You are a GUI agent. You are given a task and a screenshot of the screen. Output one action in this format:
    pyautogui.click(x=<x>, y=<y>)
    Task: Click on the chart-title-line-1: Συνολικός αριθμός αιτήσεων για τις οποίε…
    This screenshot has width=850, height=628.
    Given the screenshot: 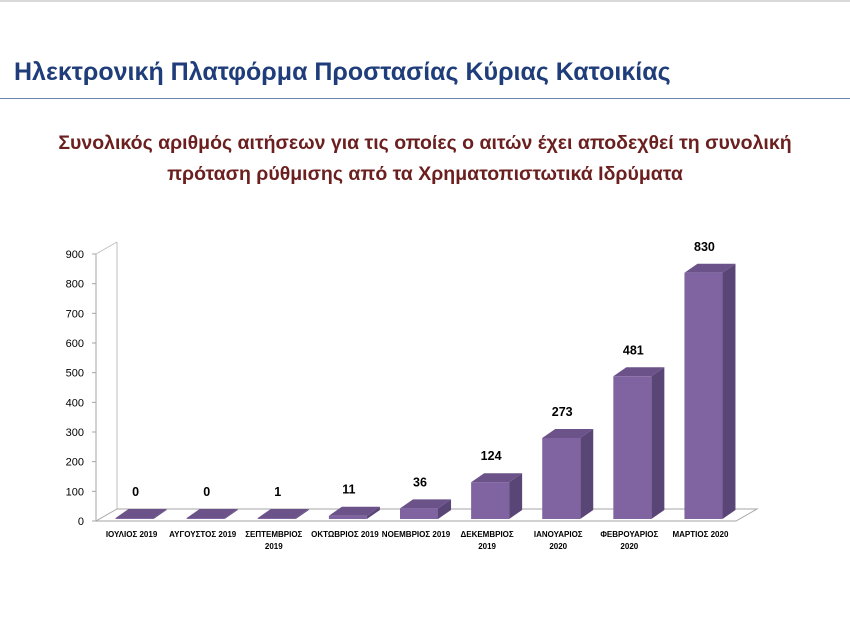 What is the action you would take?
    pyautogui.click(x=425, y=143)
    